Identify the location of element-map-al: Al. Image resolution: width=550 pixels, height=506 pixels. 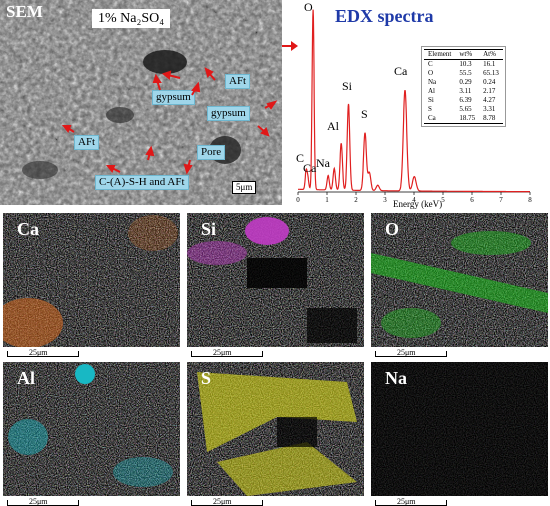
(91, 429).